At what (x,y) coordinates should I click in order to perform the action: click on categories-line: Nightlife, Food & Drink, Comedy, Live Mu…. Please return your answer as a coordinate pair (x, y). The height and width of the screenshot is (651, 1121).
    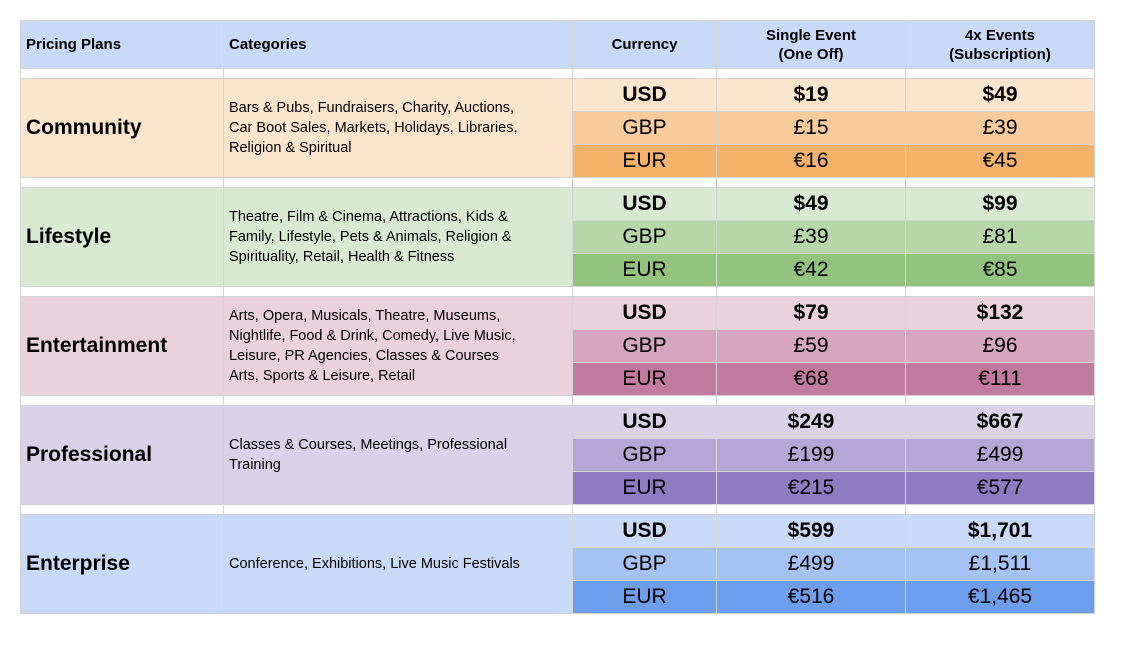
    Looking at the image, I should click on (372, 336).